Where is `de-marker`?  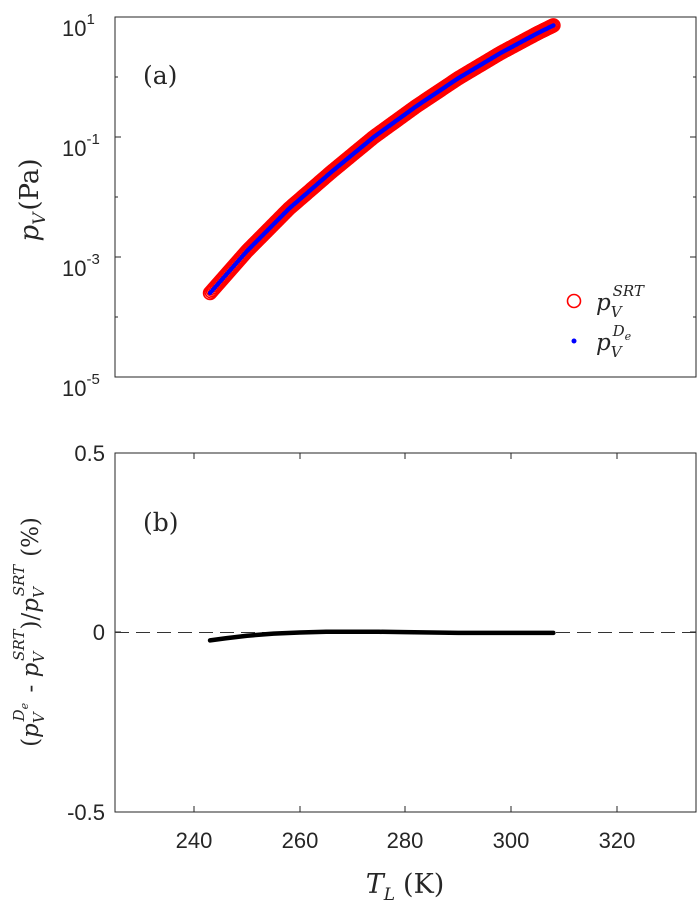 de-marker is located at coordinates (553, 25).